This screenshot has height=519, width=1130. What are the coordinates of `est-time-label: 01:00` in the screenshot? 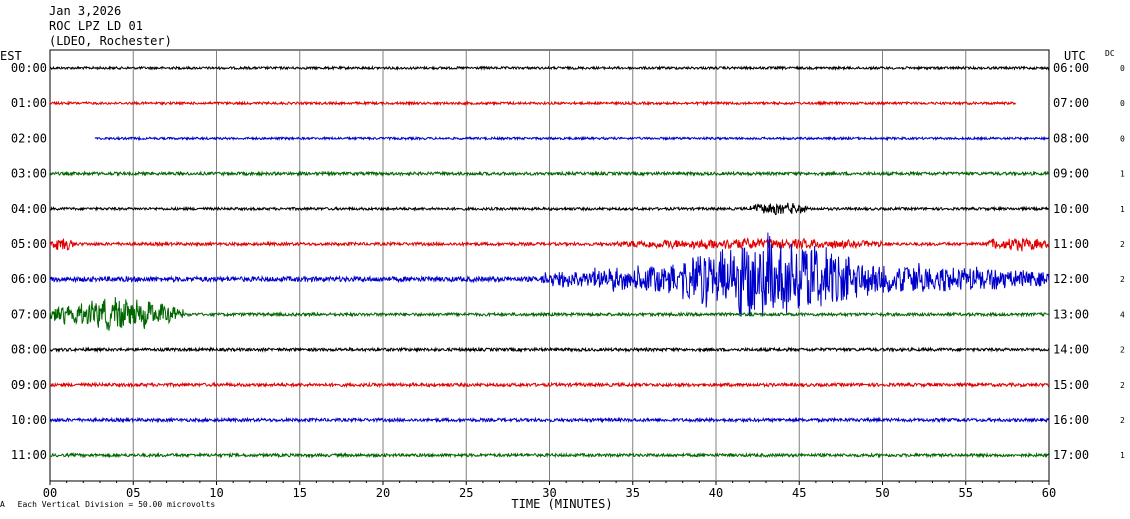 It's located at (29, 103).